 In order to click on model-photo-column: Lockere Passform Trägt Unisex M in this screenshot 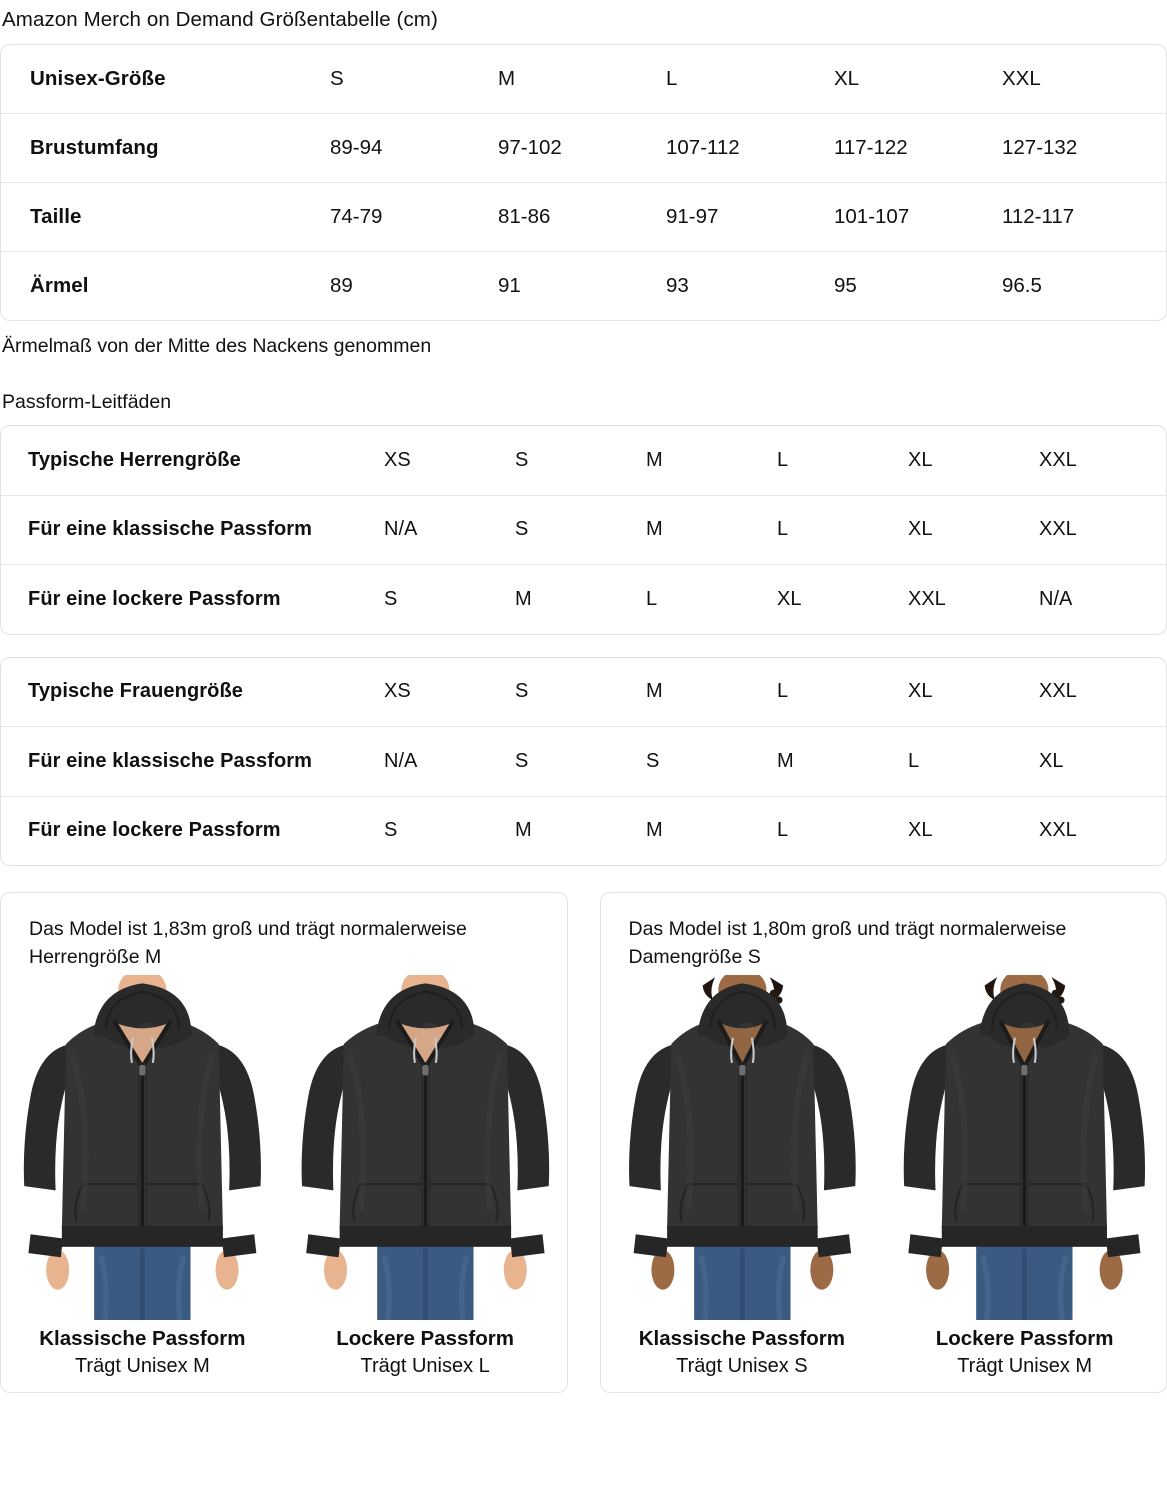, I will do `click(1024, 1177)`.